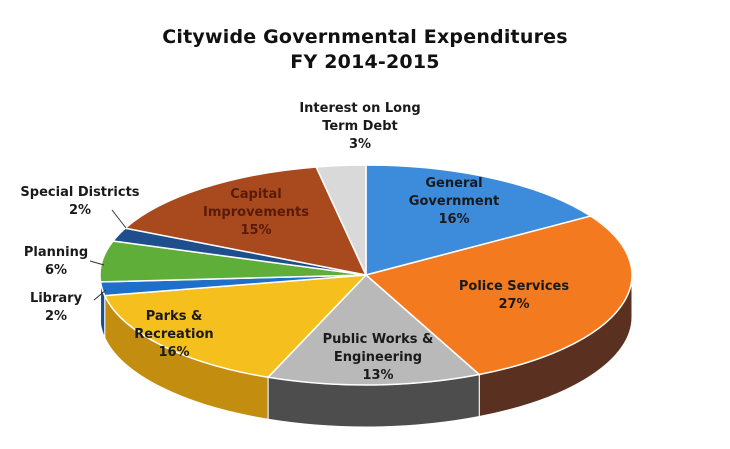 The image size is (730, 449). Describe the element at coordinates (79, 201) in the screenshot. I see `slice-label-special-districts: Special Districts 2%` at that location.